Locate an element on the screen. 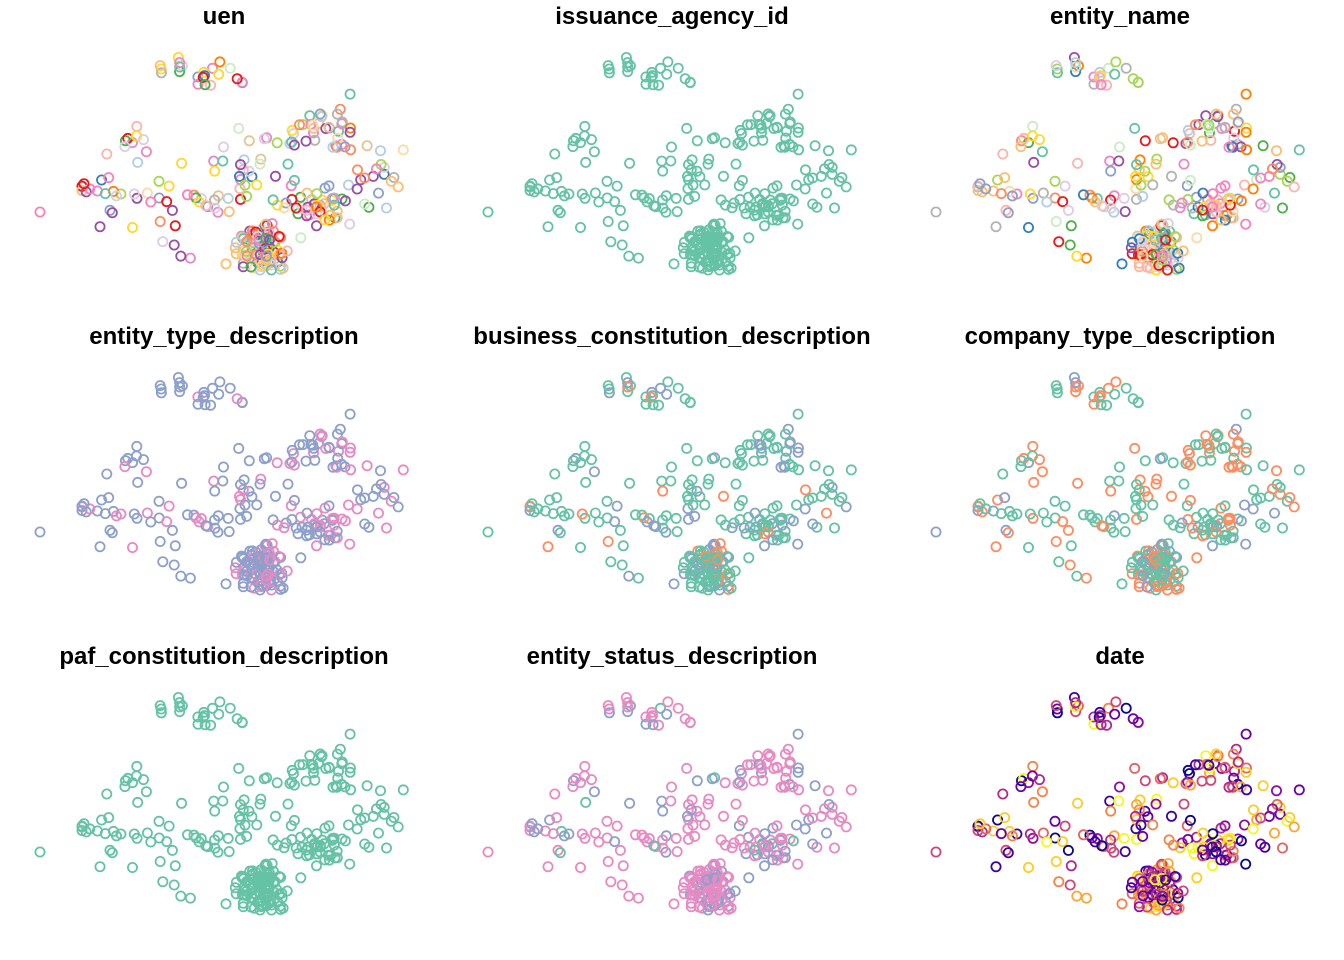 The height and width of the screenshot is (960, 1344). panel-entity-status-description: entity_status_description is located at coordinates (672, 800).